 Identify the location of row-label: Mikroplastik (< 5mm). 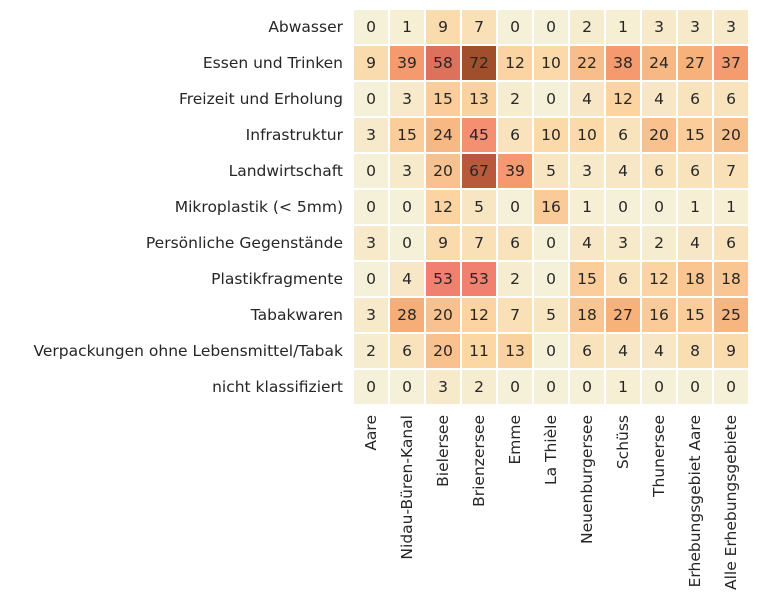
(259, 207).